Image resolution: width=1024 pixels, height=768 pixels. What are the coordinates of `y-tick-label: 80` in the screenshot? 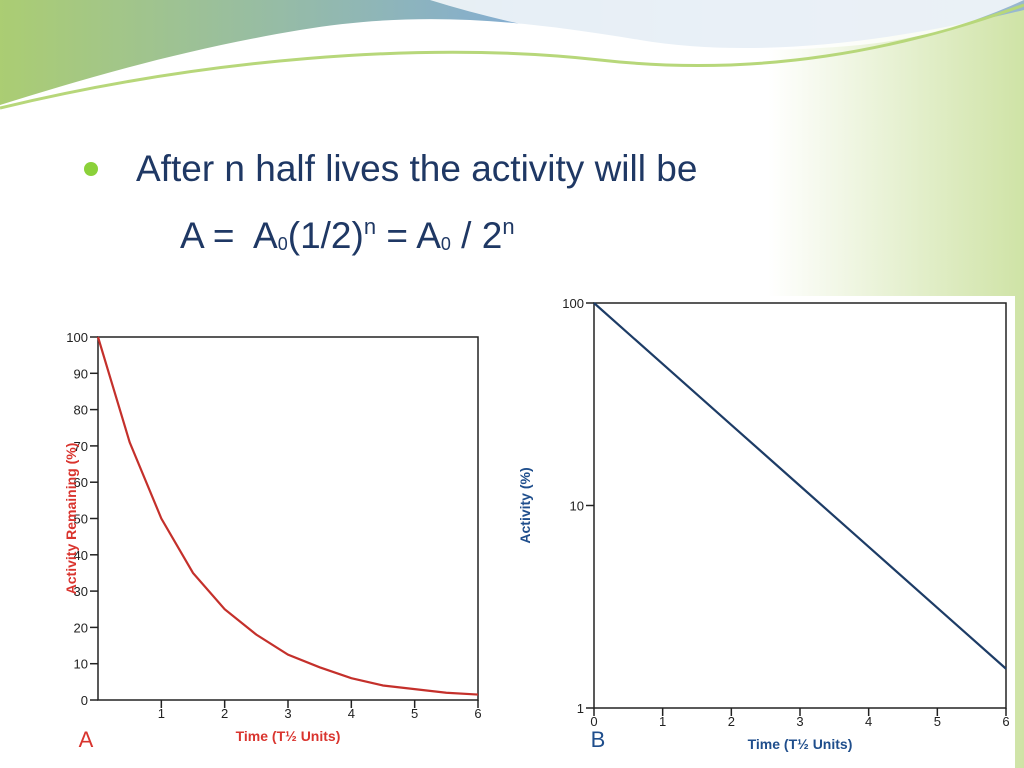 It's located at (81, 410).